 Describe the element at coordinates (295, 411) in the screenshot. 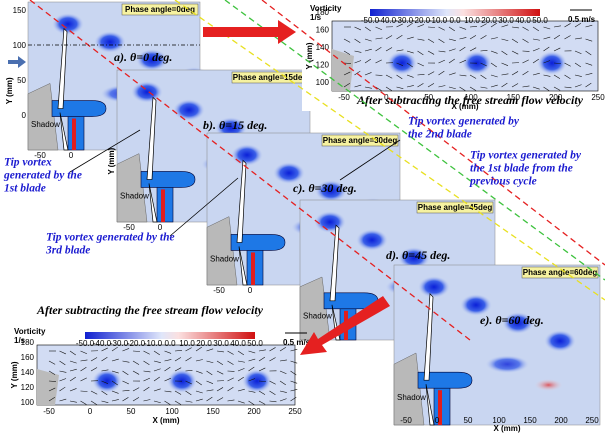

I see `x-tick-label: 250` at that location.